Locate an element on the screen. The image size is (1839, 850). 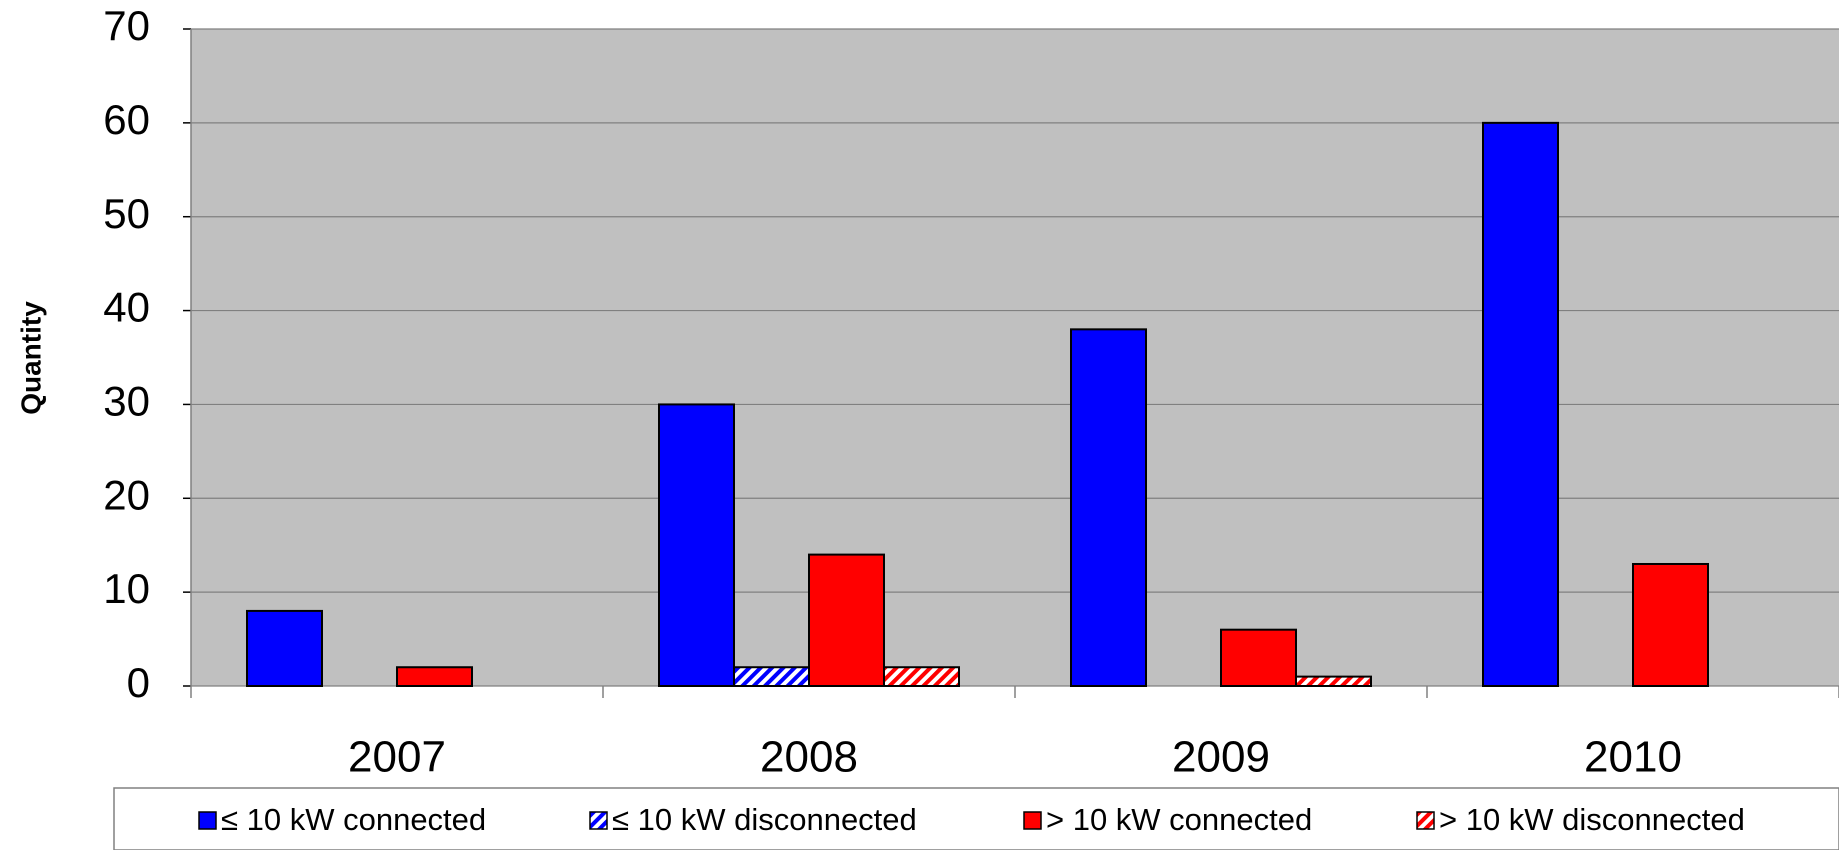
x-tick-label: 2010 is located at coordinates (1633, 757).